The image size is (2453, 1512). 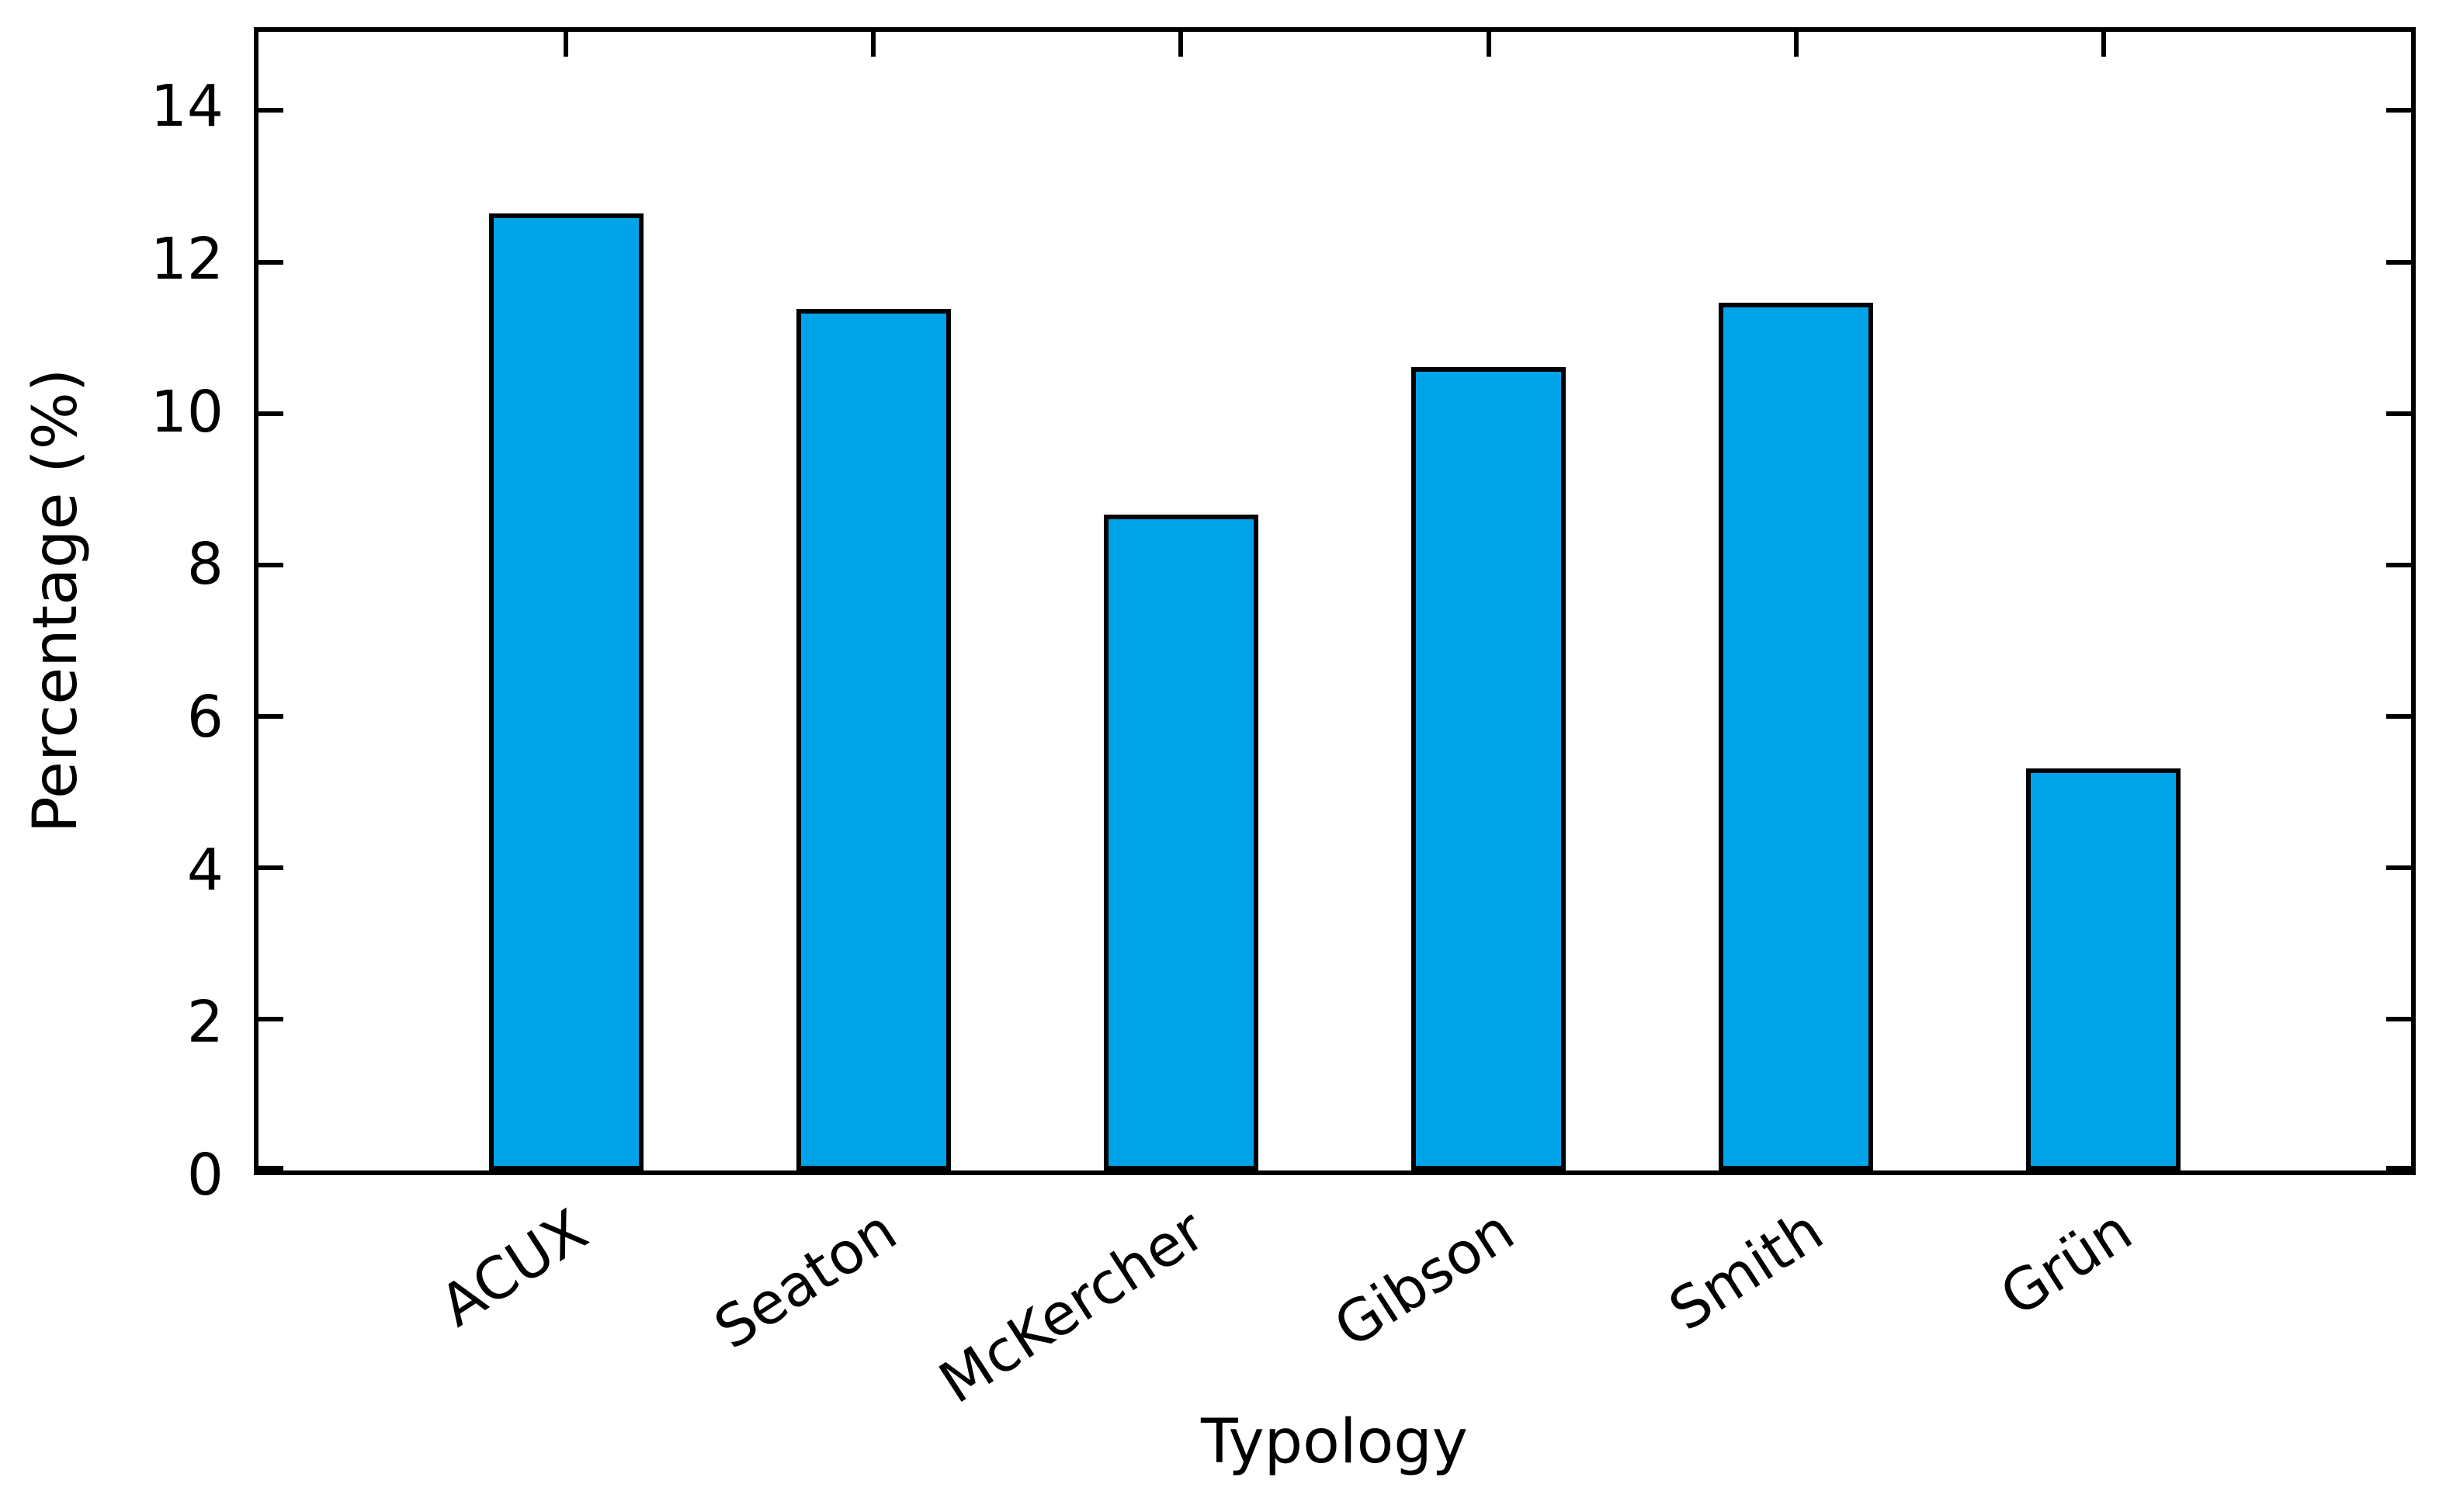 What do you see at coordinates (205, 1175) in the screenshot?
I see `y-tick-label: 0` at bounding box center [205, 1175].